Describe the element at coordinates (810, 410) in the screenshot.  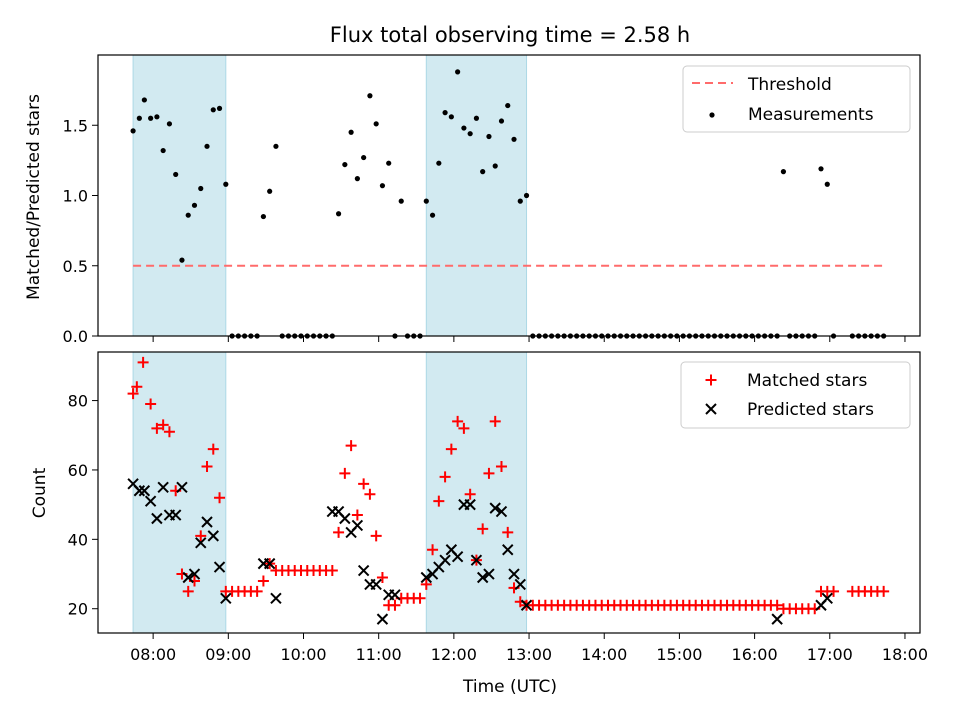
I see `legend-predicted-label: Predicted stars` at that location.